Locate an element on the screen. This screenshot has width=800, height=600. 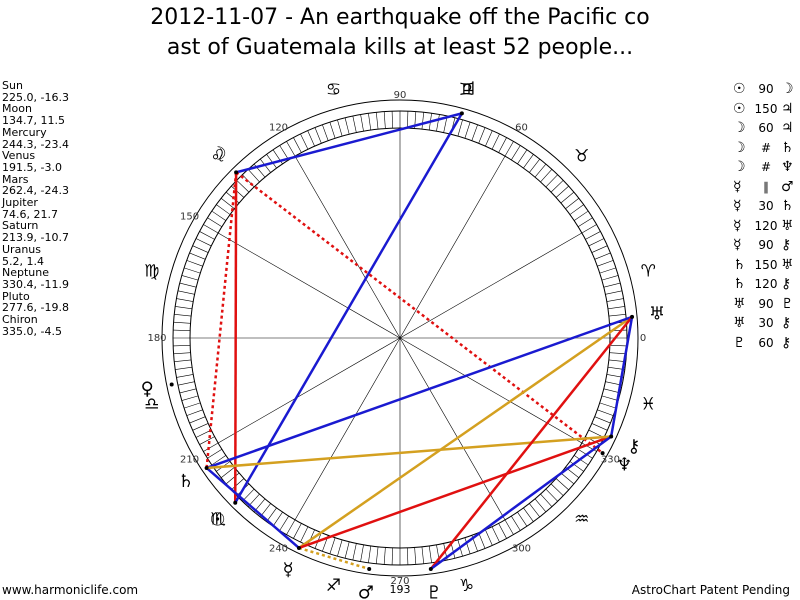
aspect-p2: ♆ is located at coordinates (787, 167).